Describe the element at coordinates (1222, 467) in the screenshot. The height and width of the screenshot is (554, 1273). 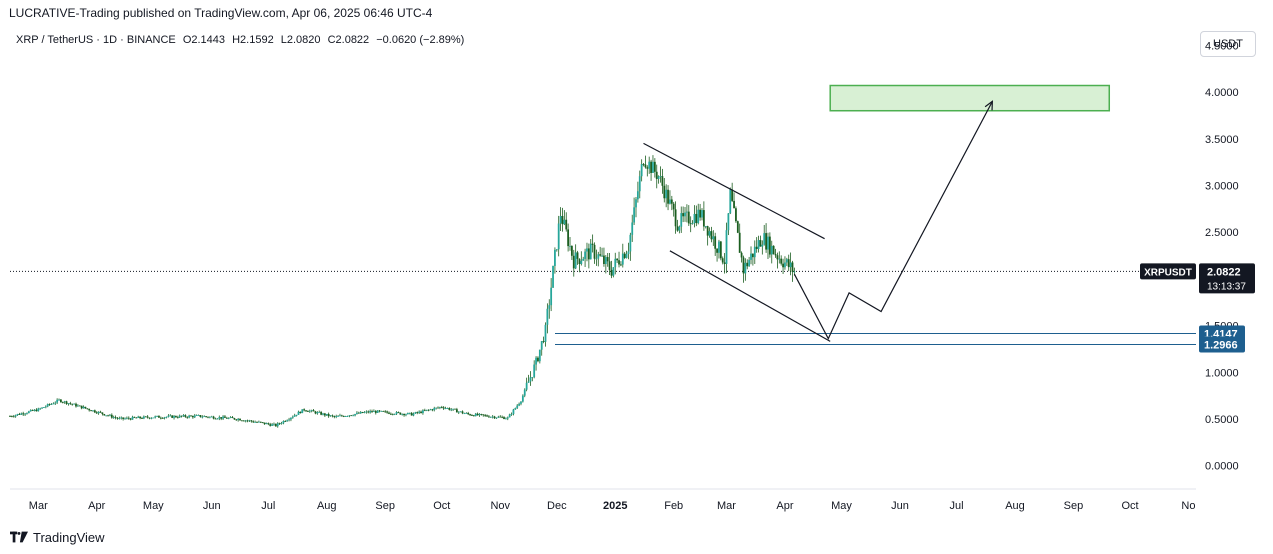
I see `price-tick-label: 0.0000` at that location.